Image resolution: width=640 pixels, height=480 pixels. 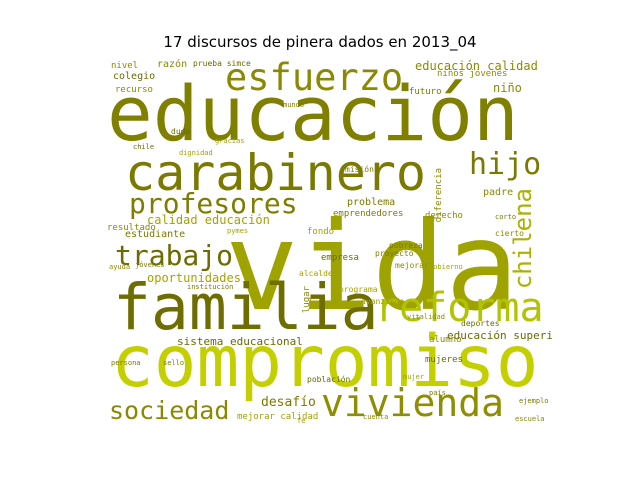 I want to click on word-compromiso: compromiso, so click(x=325, y=361).